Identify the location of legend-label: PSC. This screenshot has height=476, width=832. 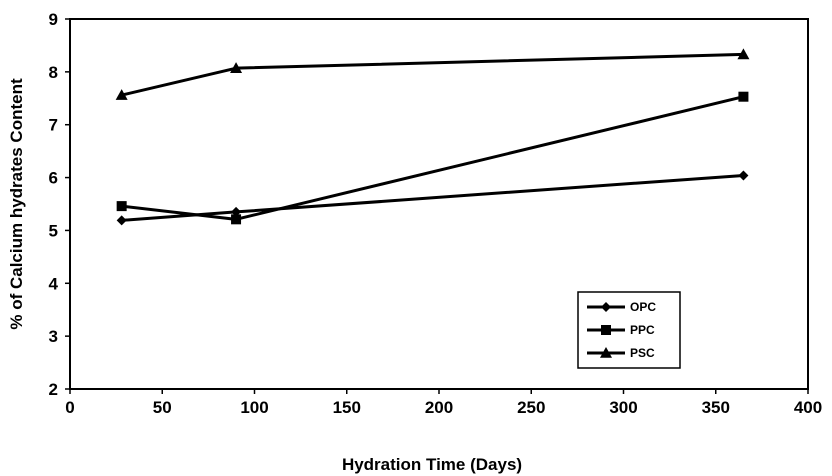
(642, 353).